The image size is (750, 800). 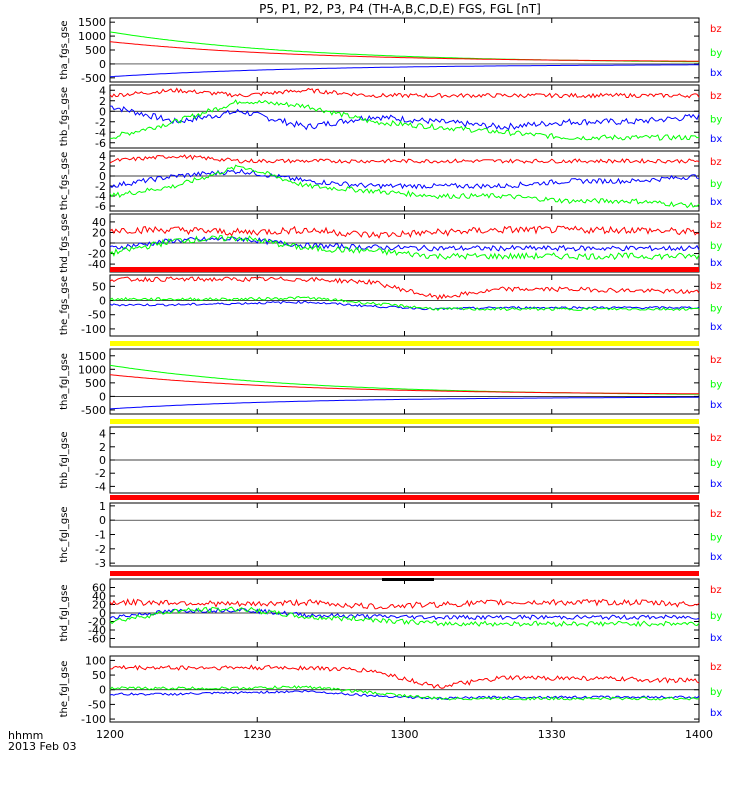 What do you see at coordinates (42, 746) in the screenshot?
I see `time-axis-date: 2013 Feb 03` at bounding box center [42, 746].